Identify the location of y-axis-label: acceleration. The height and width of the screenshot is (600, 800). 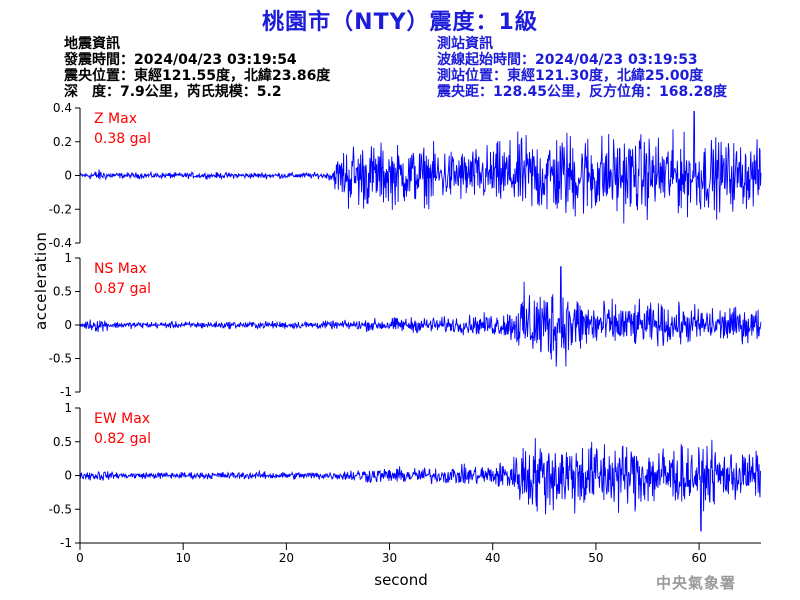
(41, 280).